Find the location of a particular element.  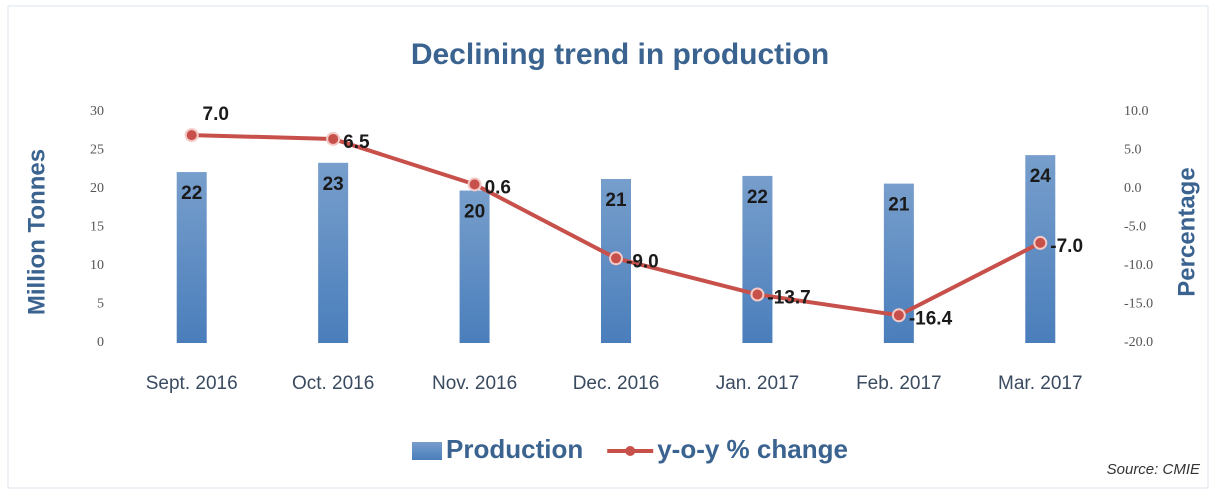

x-tick-label: Oct. 2016 is located at coordinates (333, 383).